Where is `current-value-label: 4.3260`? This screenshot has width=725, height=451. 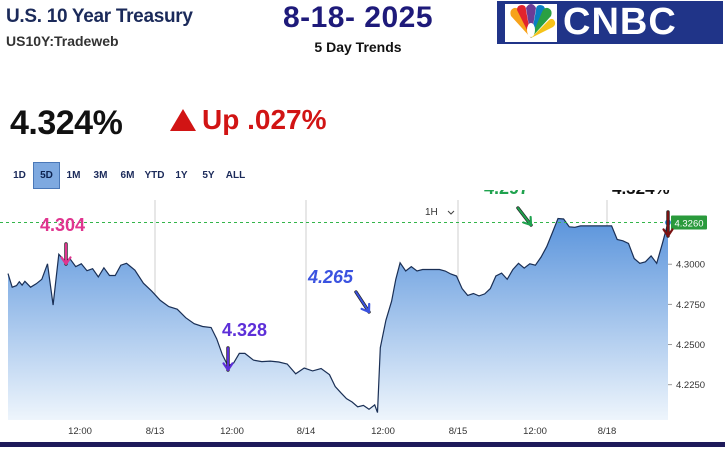 current-value-label: 4.3260 is located at coordinates (688, 223).